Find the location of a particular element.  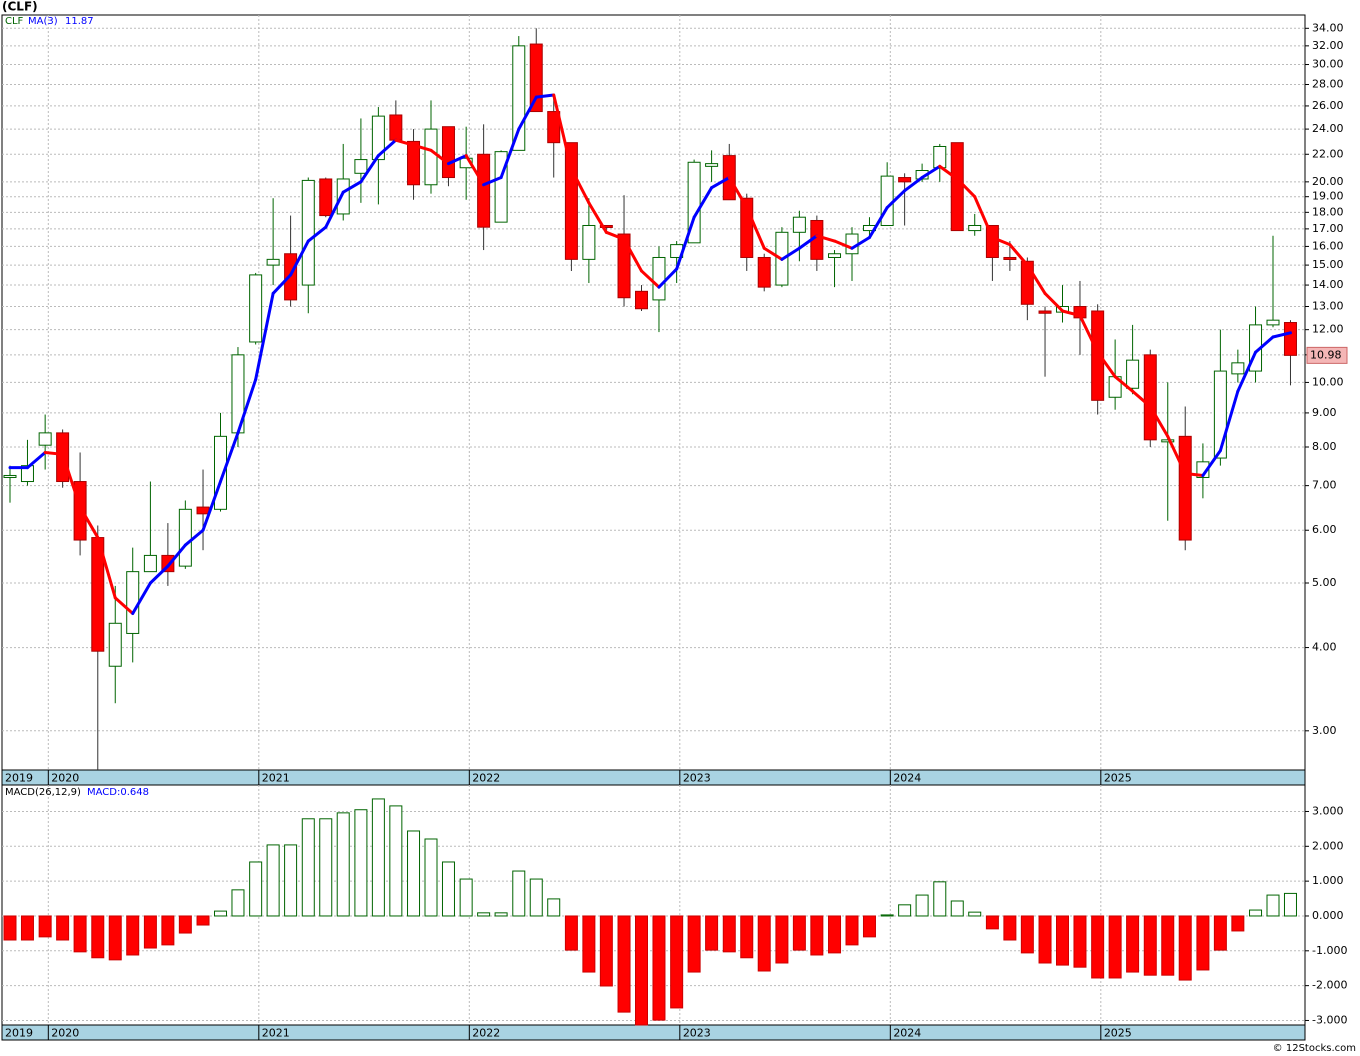

footer: © 12Stocks.com is located at coordinates (1314, 1048).